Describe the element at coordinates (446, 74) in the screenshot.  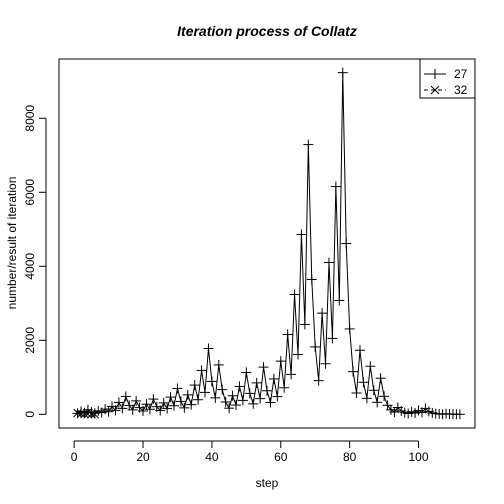
I see `legend-entry-27: 27` at that location.